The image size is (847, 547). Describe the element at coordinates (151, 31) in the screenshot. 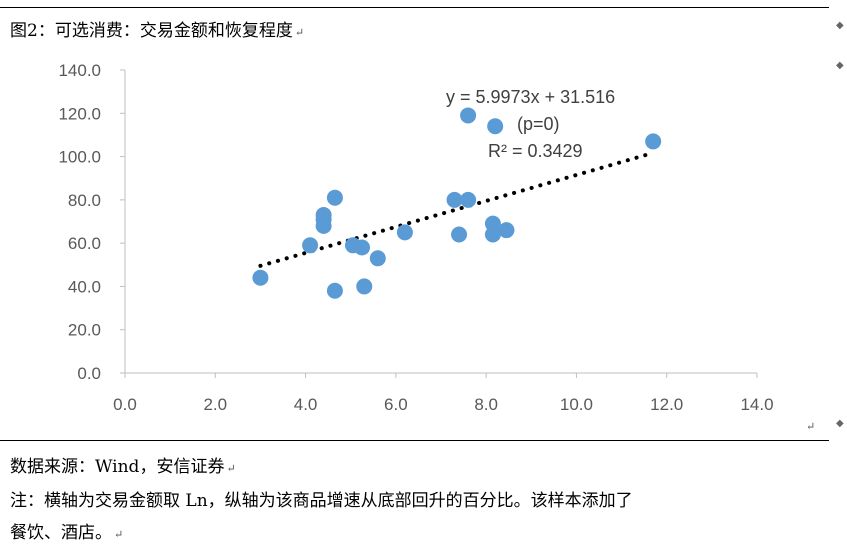

I see `figure-title-text: 图2：可选消费：交易金额和恢复程度` at that location.